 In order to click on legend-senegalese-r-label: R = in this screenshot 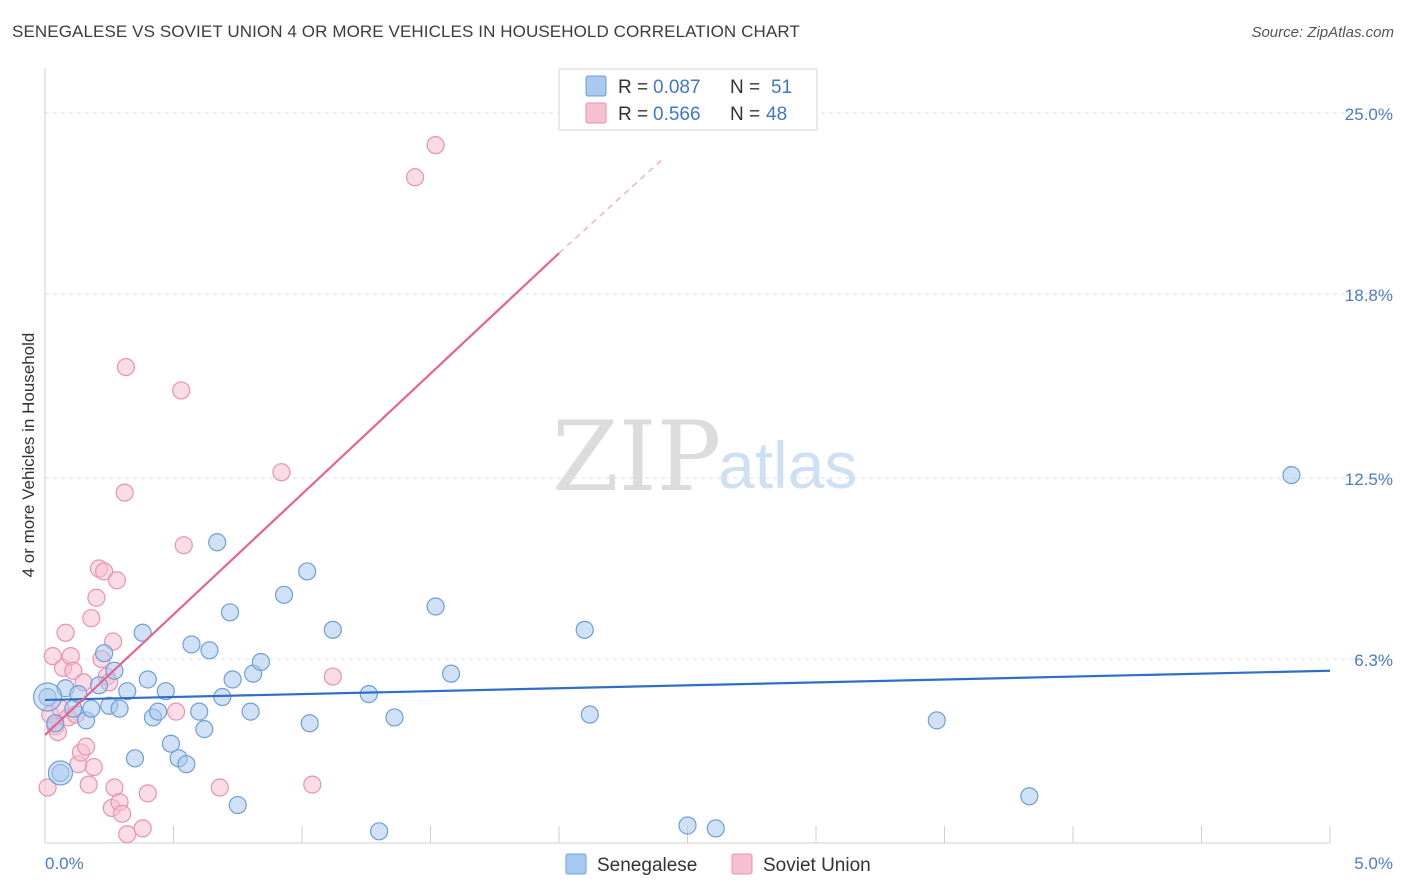, I will do `click(633, 87)`.